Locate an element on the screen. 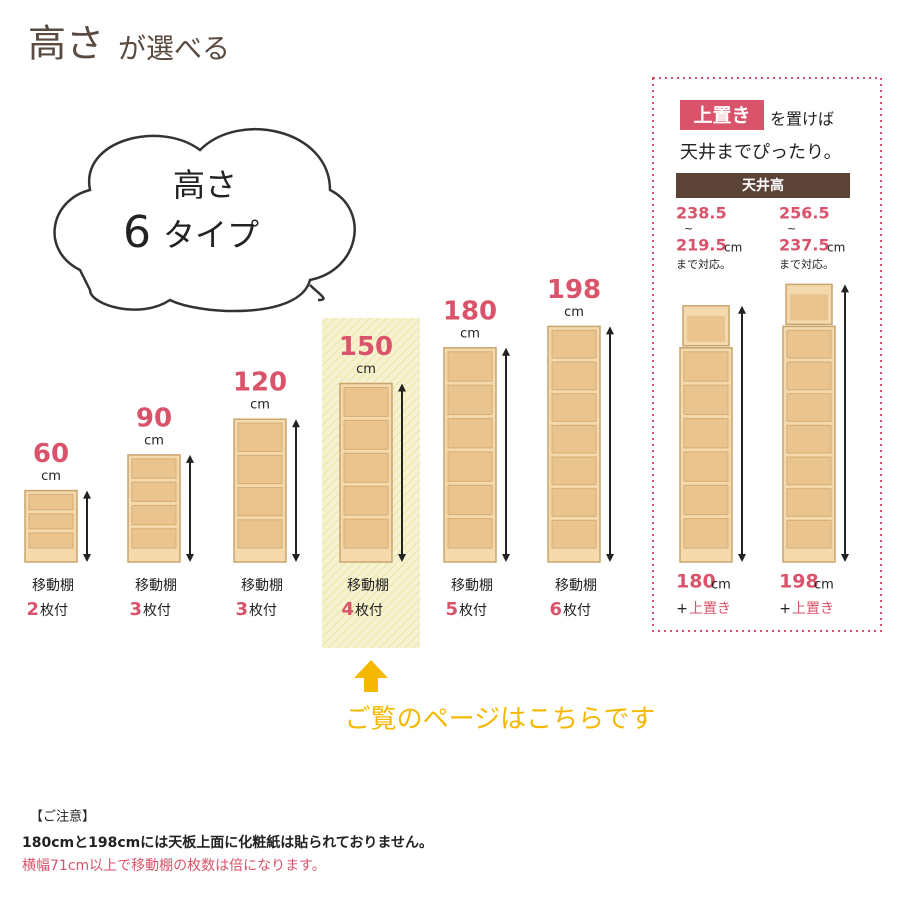  height-value: 120 is located at coordinates (260, 383).